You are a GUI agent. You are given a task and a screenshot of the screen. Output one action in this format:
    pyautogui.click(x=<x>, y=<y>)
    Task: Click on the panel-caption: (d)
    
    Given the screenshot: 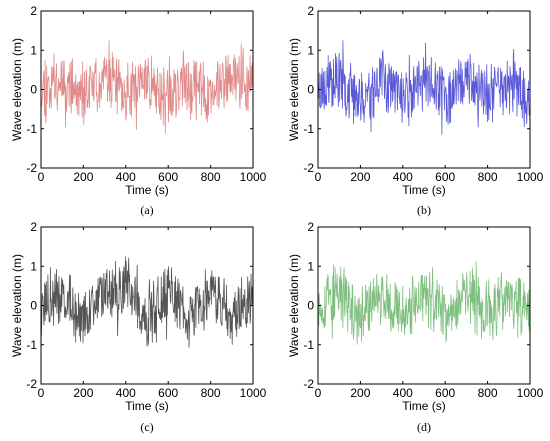 What is the action you would take?
    pyautogui.click(x=424, y=427)
    